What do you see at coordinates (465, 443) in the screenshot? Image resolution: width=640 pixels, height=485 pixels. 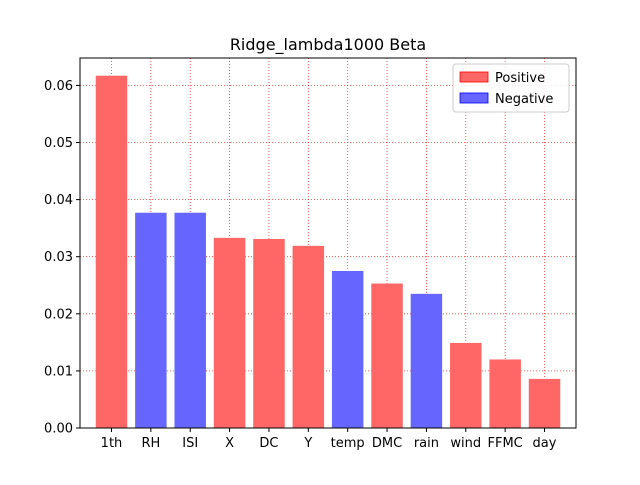 I see `x-tick-label: wind` at bounding box center [465, 443].